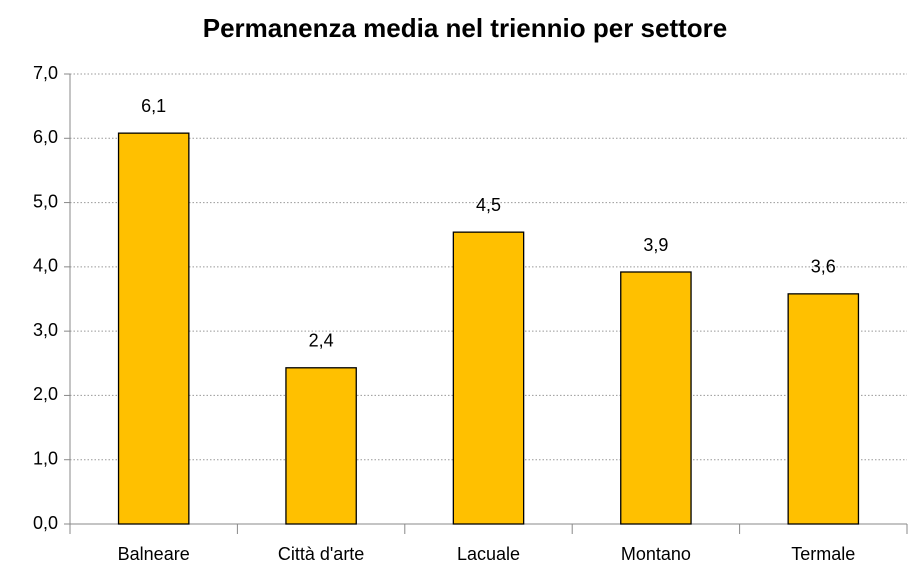 The width and height of the screenshot is (917, 569). What do you see at coordinates (823, 554) in the screenshot?
I see `x-tick-label: Termale` at bounding box center [823, 554].